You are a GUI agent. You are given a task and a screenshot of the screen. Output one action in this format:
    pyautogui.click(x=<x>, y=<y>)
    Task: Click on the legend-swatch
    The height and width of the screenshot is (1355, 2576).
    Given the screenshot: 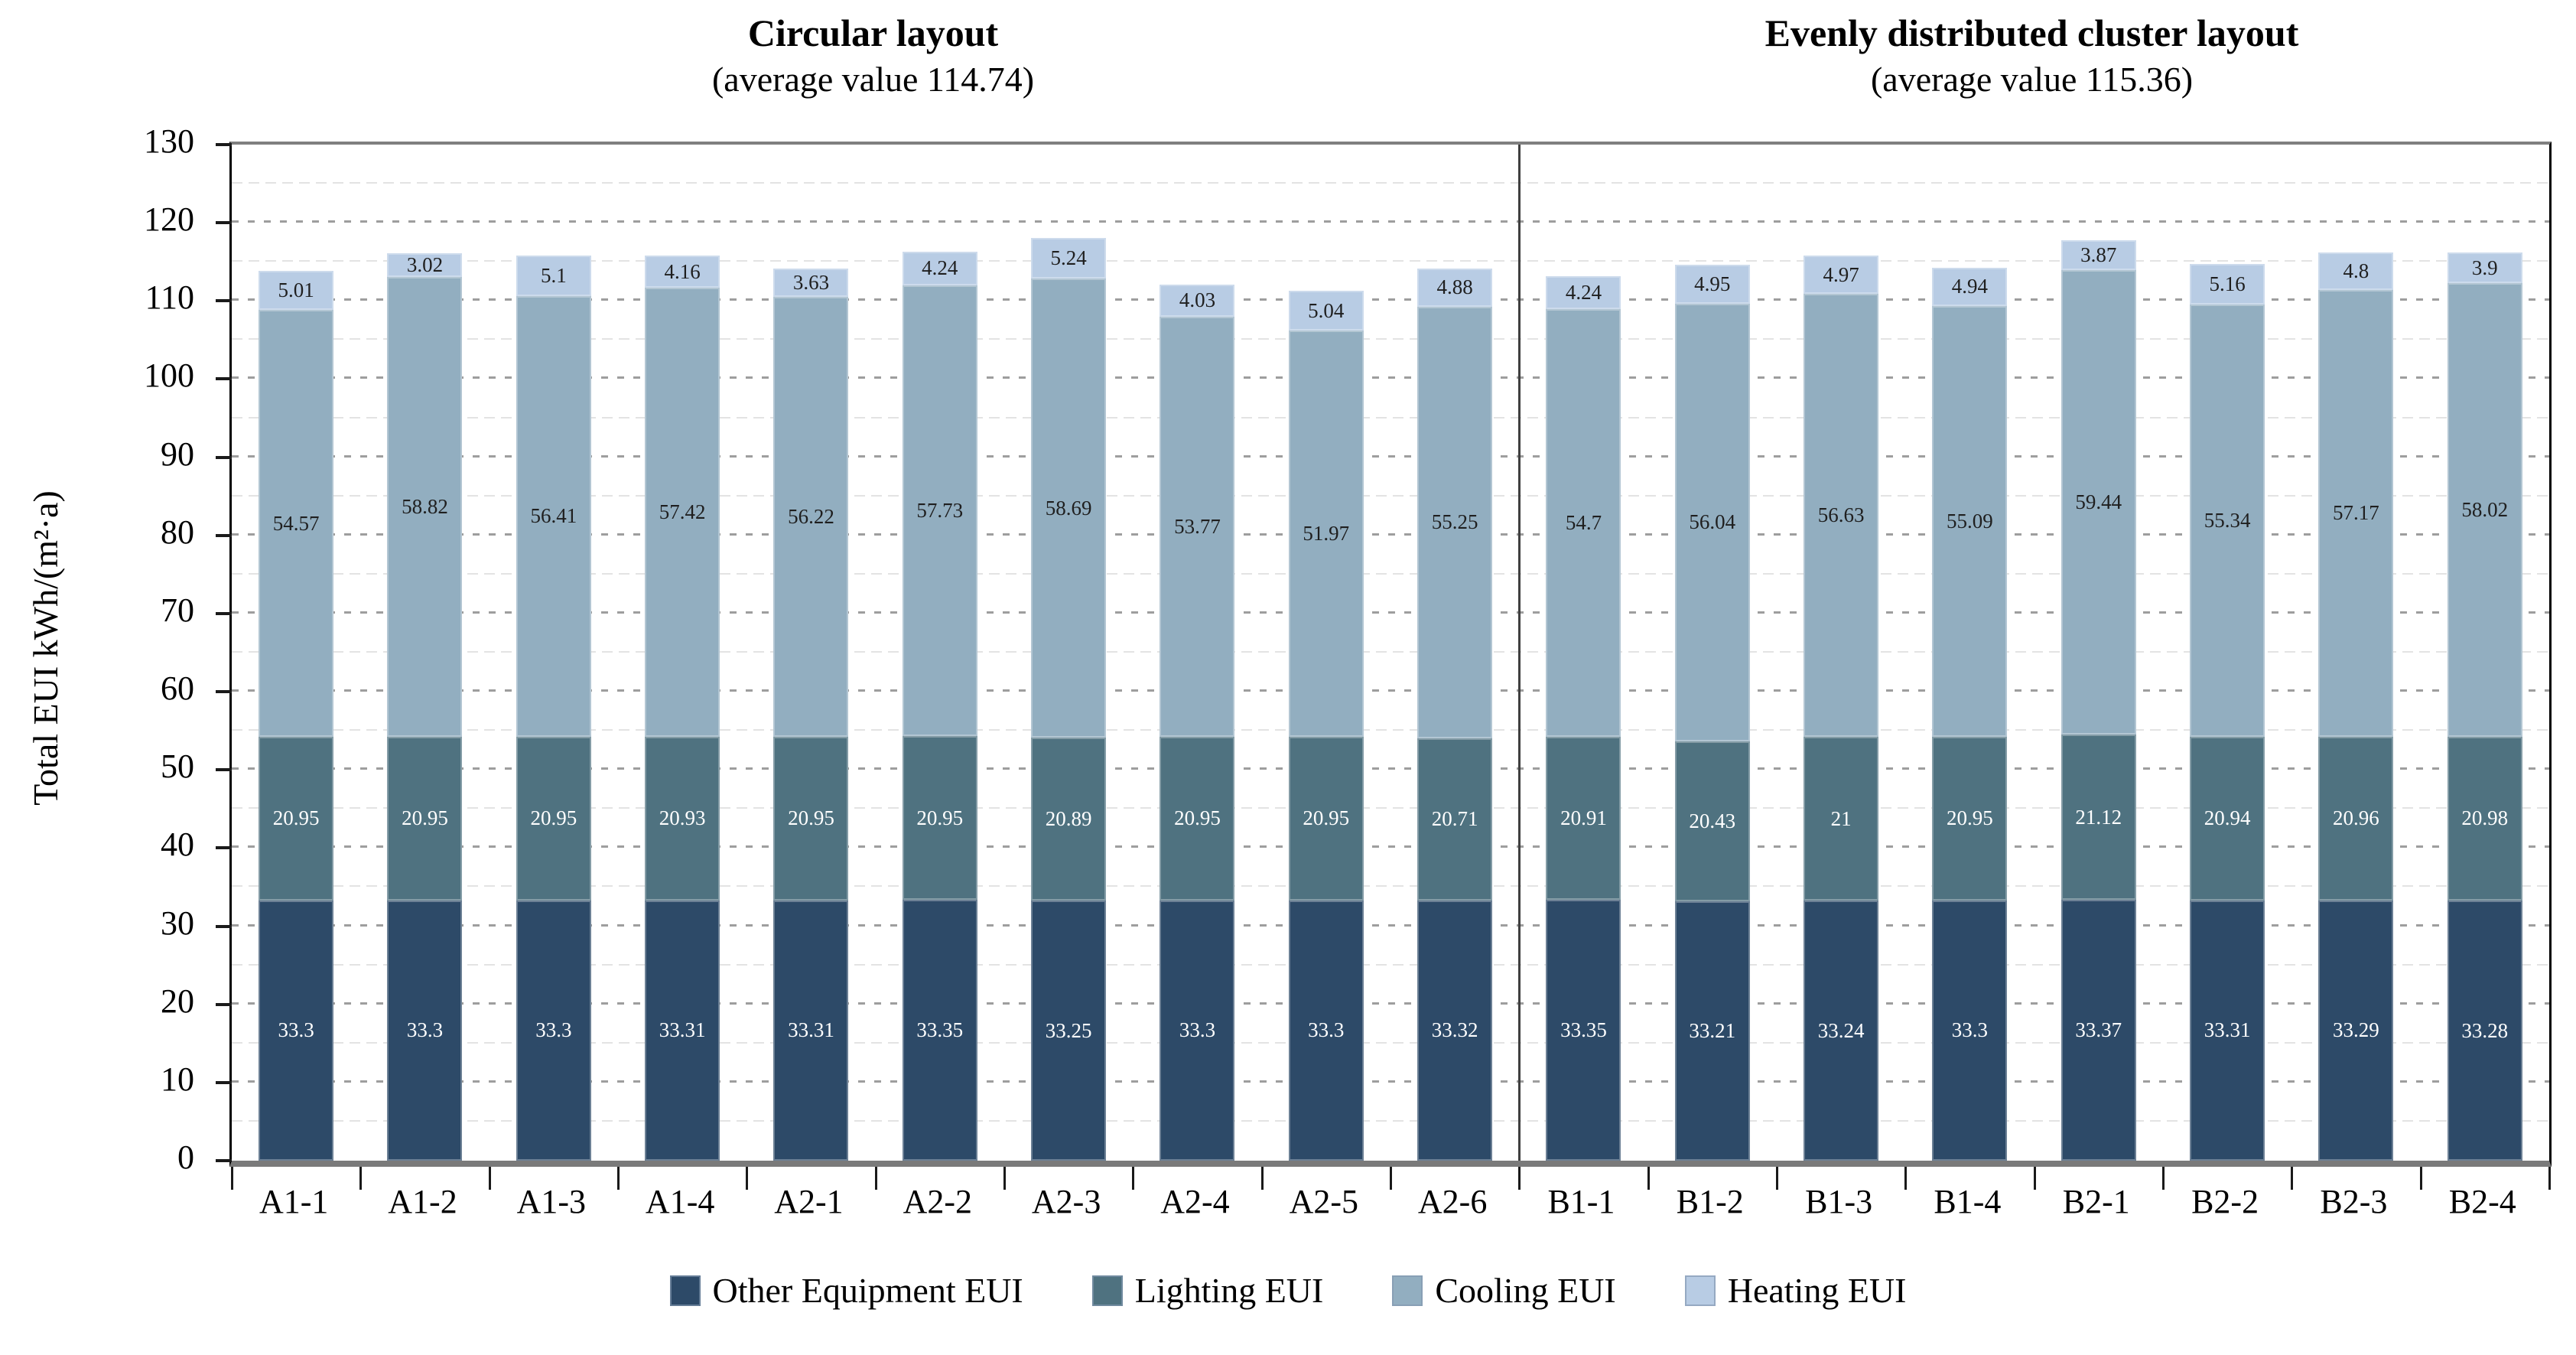 What is the action you would take?
    pyautogui.click(x=1407, y=1290)
    